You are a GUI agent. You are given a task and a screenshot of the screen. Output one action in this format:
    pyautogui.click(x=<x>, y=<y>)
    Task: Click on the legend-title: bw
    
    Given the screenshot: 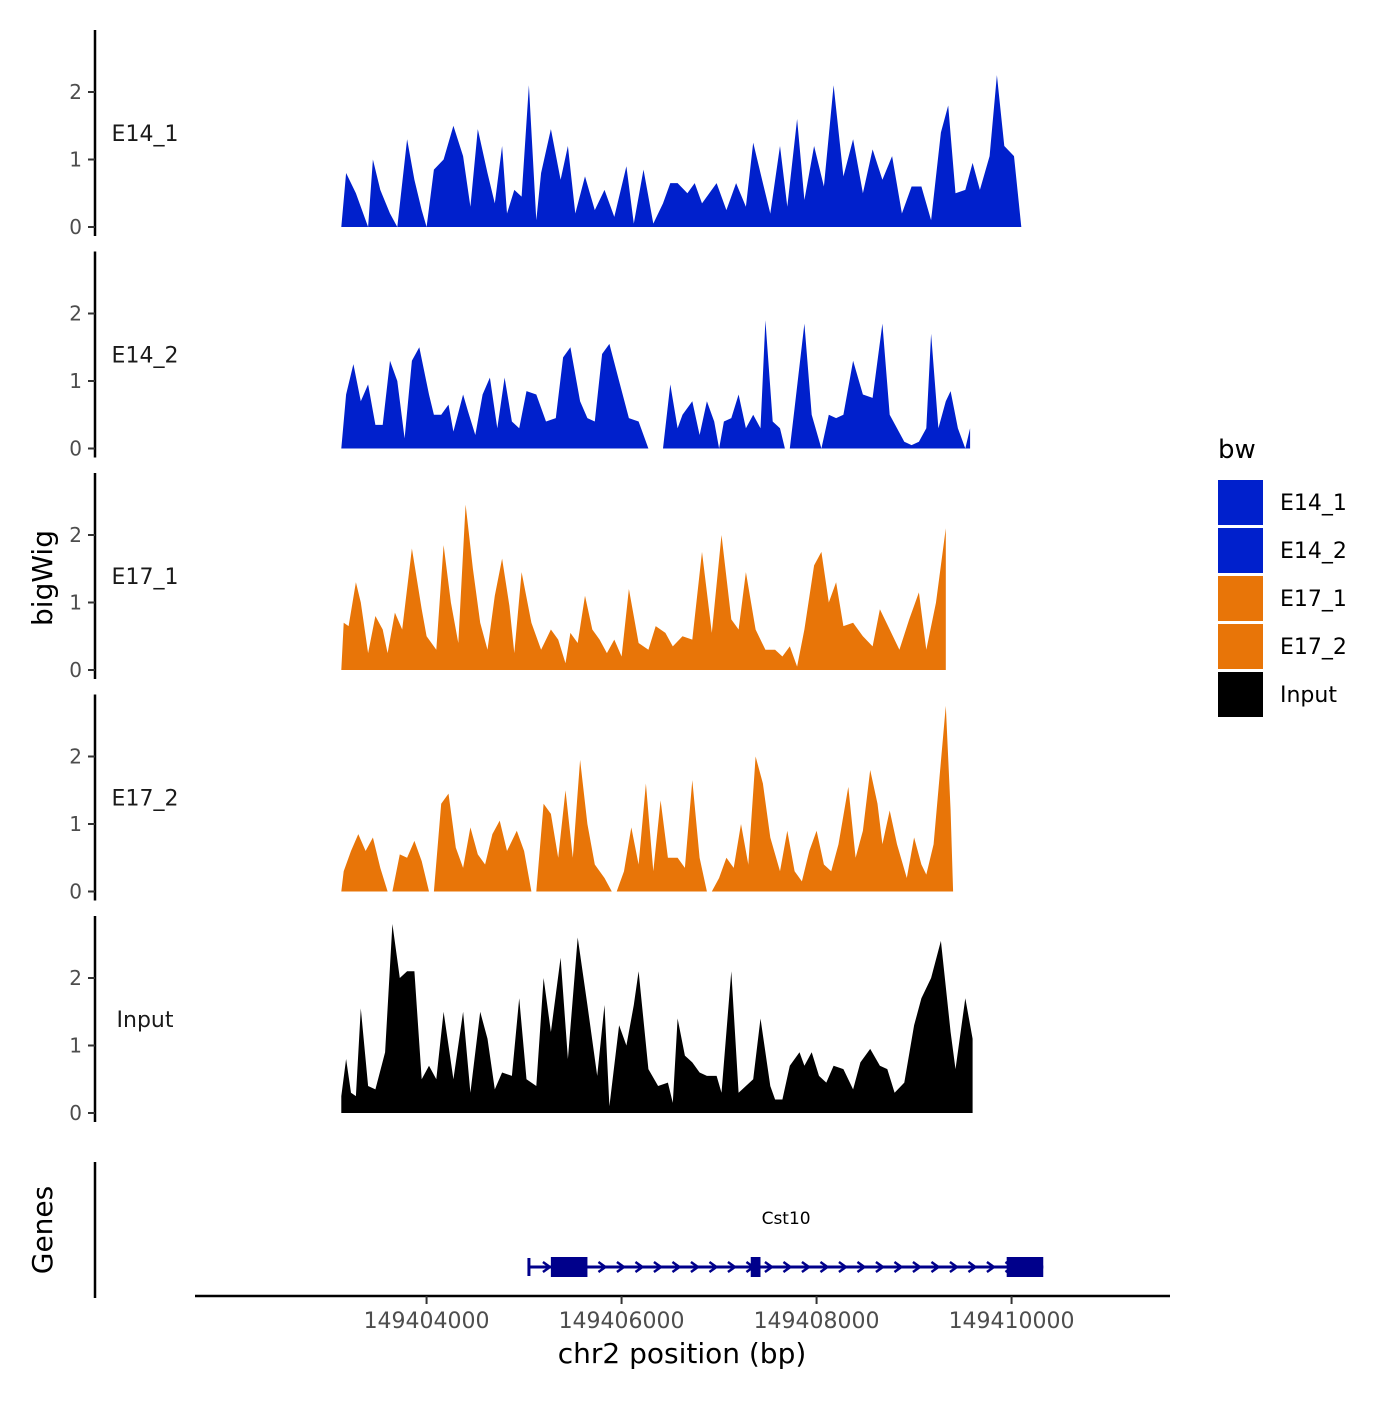 What is the action you would take?
    pyautogui.click(x=1237, y=450)
    